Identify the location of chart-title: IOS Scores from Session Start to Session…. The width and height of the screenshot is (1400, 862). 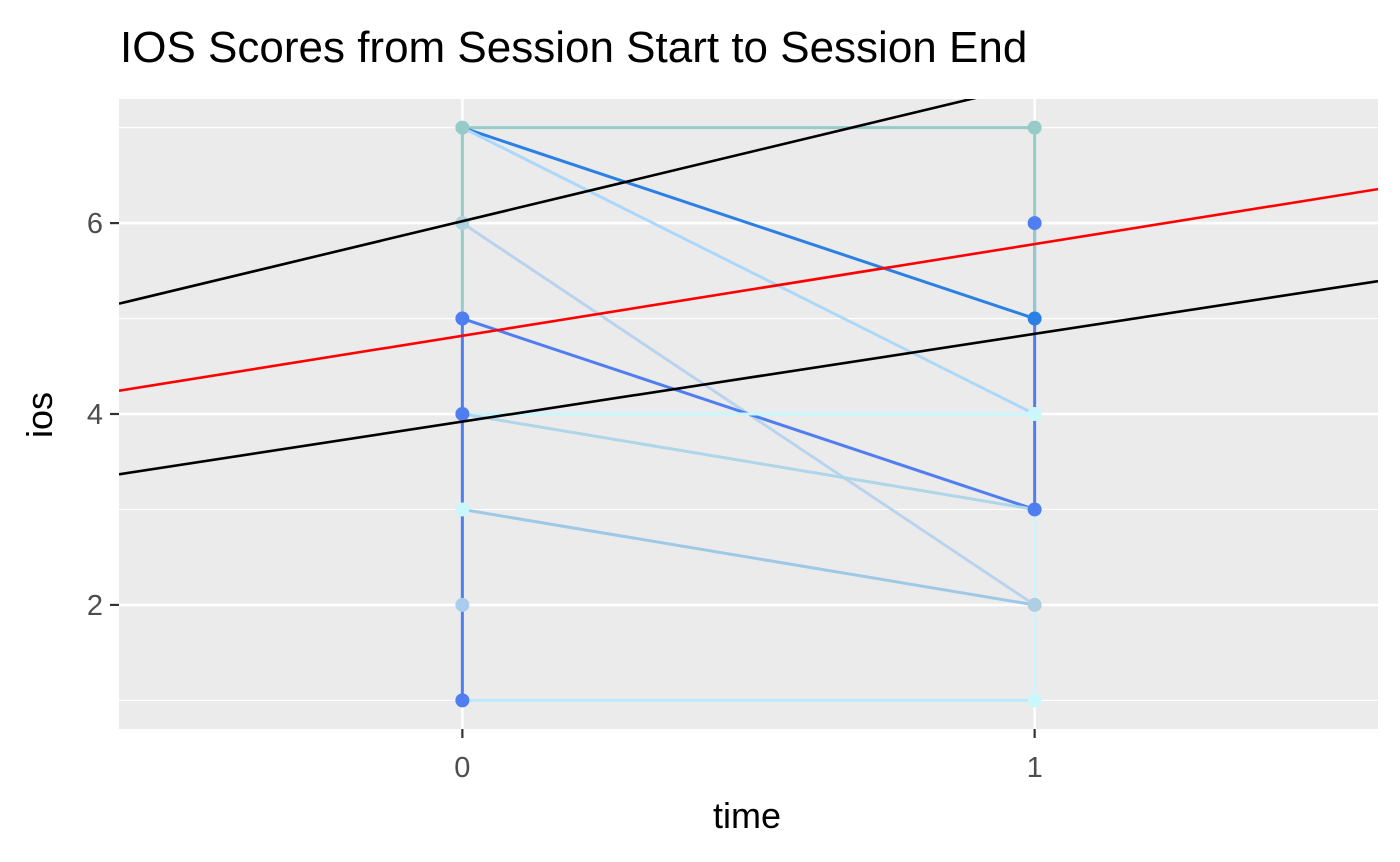
(573, 47).